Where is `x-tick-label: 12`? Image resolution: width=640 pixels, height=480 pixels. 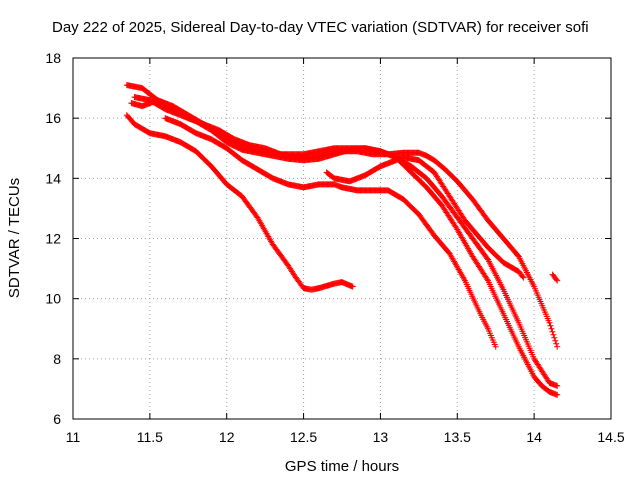 x-tick-label: 12 is located at coordinates (227, 437).